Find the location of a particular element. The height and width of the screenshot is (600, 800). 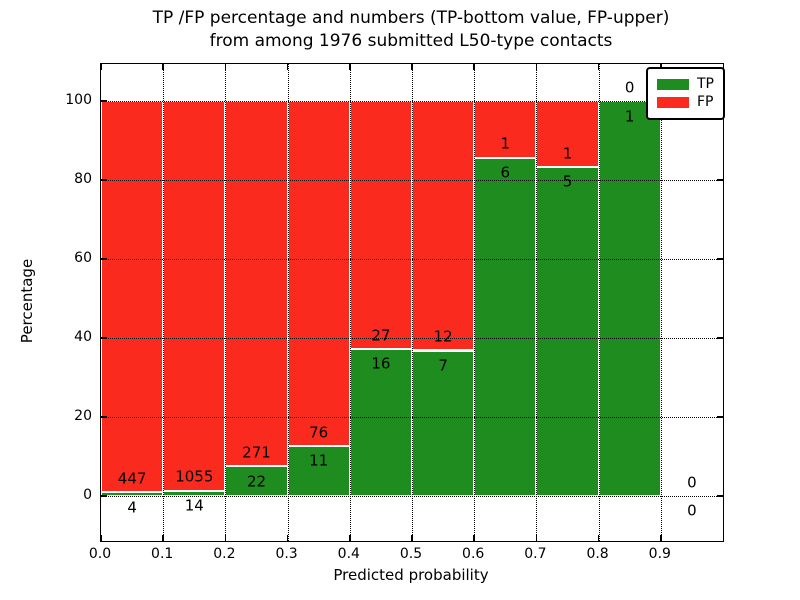

x-tick-label: 0.7 is located at coordinates (535, 554).